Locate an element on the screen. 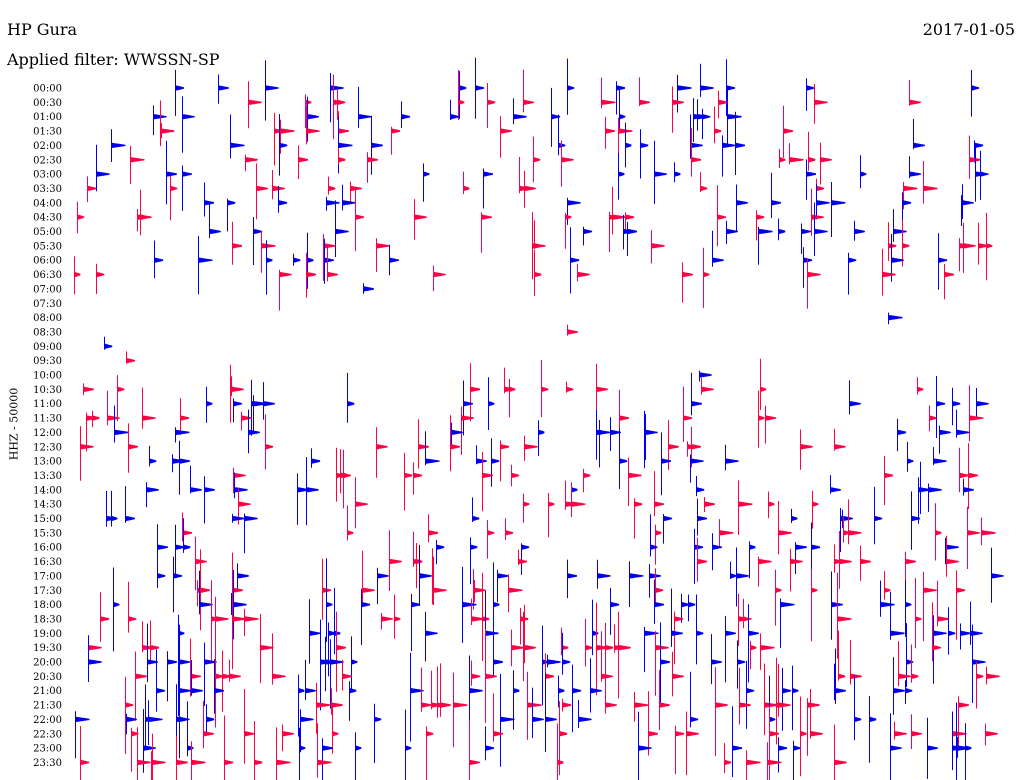  tick-label: 06:00 is located at coordinates (47, 261).